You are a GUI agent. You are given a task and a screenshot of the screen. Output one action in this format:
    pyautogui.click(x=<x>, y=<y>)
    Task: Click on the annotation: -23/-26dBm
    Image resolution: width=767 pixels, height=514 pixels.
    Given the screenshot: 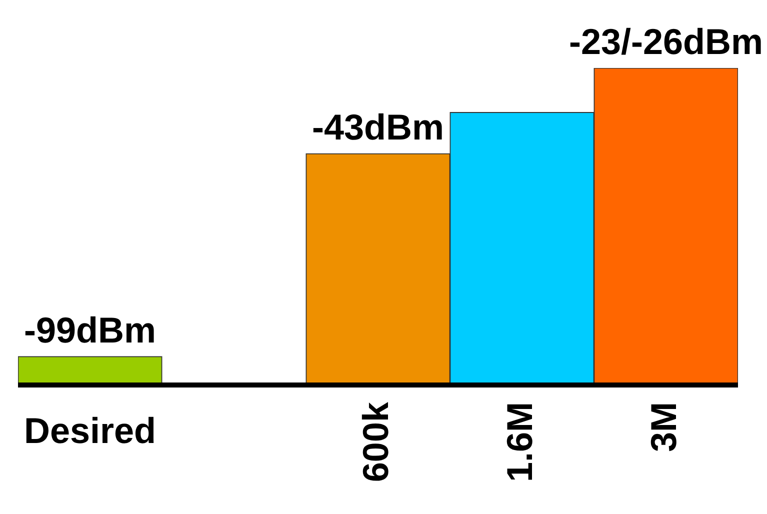 What is the action you would take?
    pyautogui.click(x=666, y=41)
    